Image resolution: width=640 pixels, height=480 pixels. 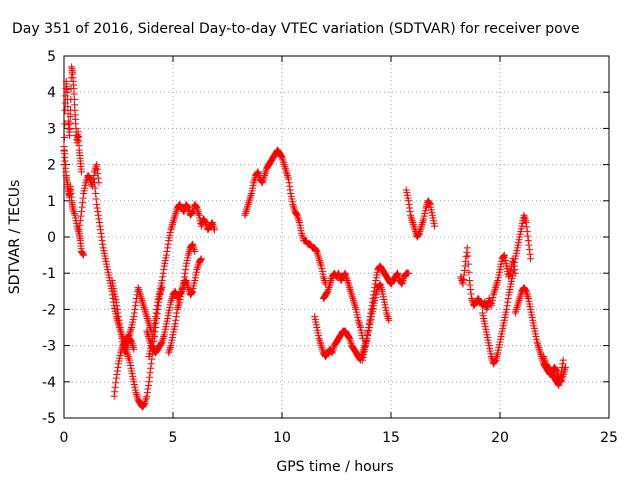 I want to click on x-axis-label: GPS time / hours, so click(x=334, y=467).